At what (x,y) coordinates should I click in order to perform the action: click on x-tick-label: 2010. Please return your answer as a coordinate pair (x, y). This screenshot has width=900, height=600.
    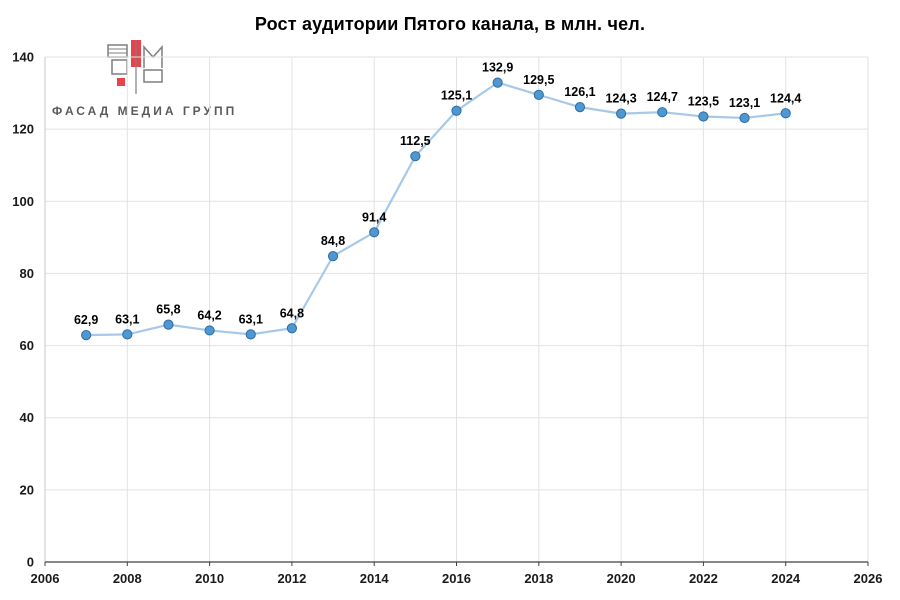
    Looking at the image, I should click on (209, 578).